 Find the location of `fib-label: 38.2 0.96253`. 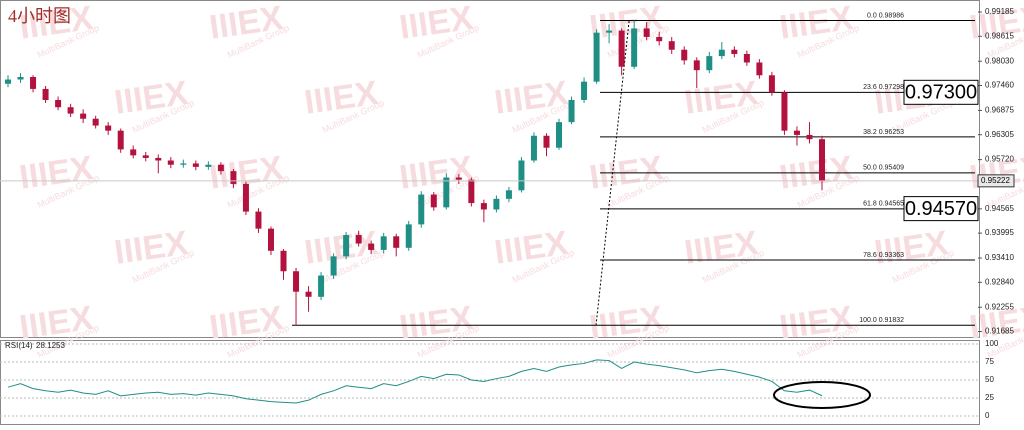

fib-label: 38.2 0.96253 is located at coordinates (883, 132).